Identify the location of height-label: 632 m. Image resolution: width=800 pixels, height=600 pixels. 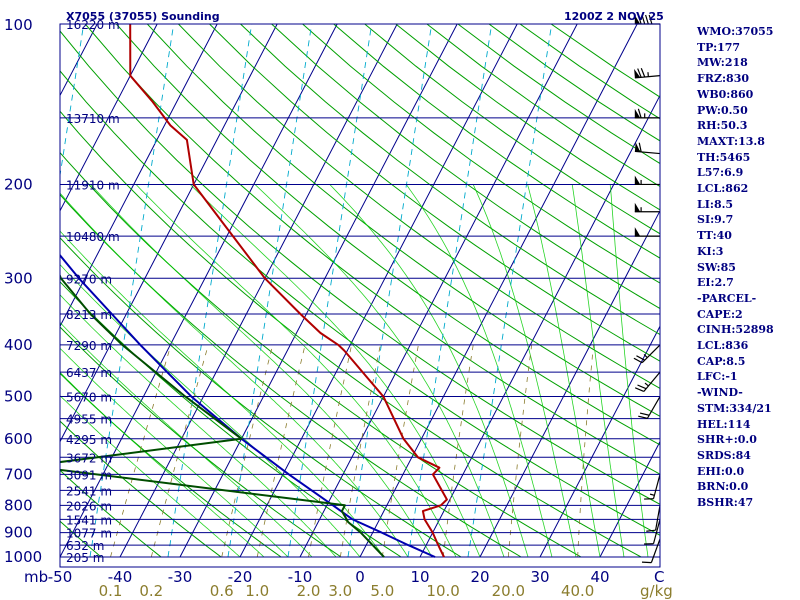
(85, 546).